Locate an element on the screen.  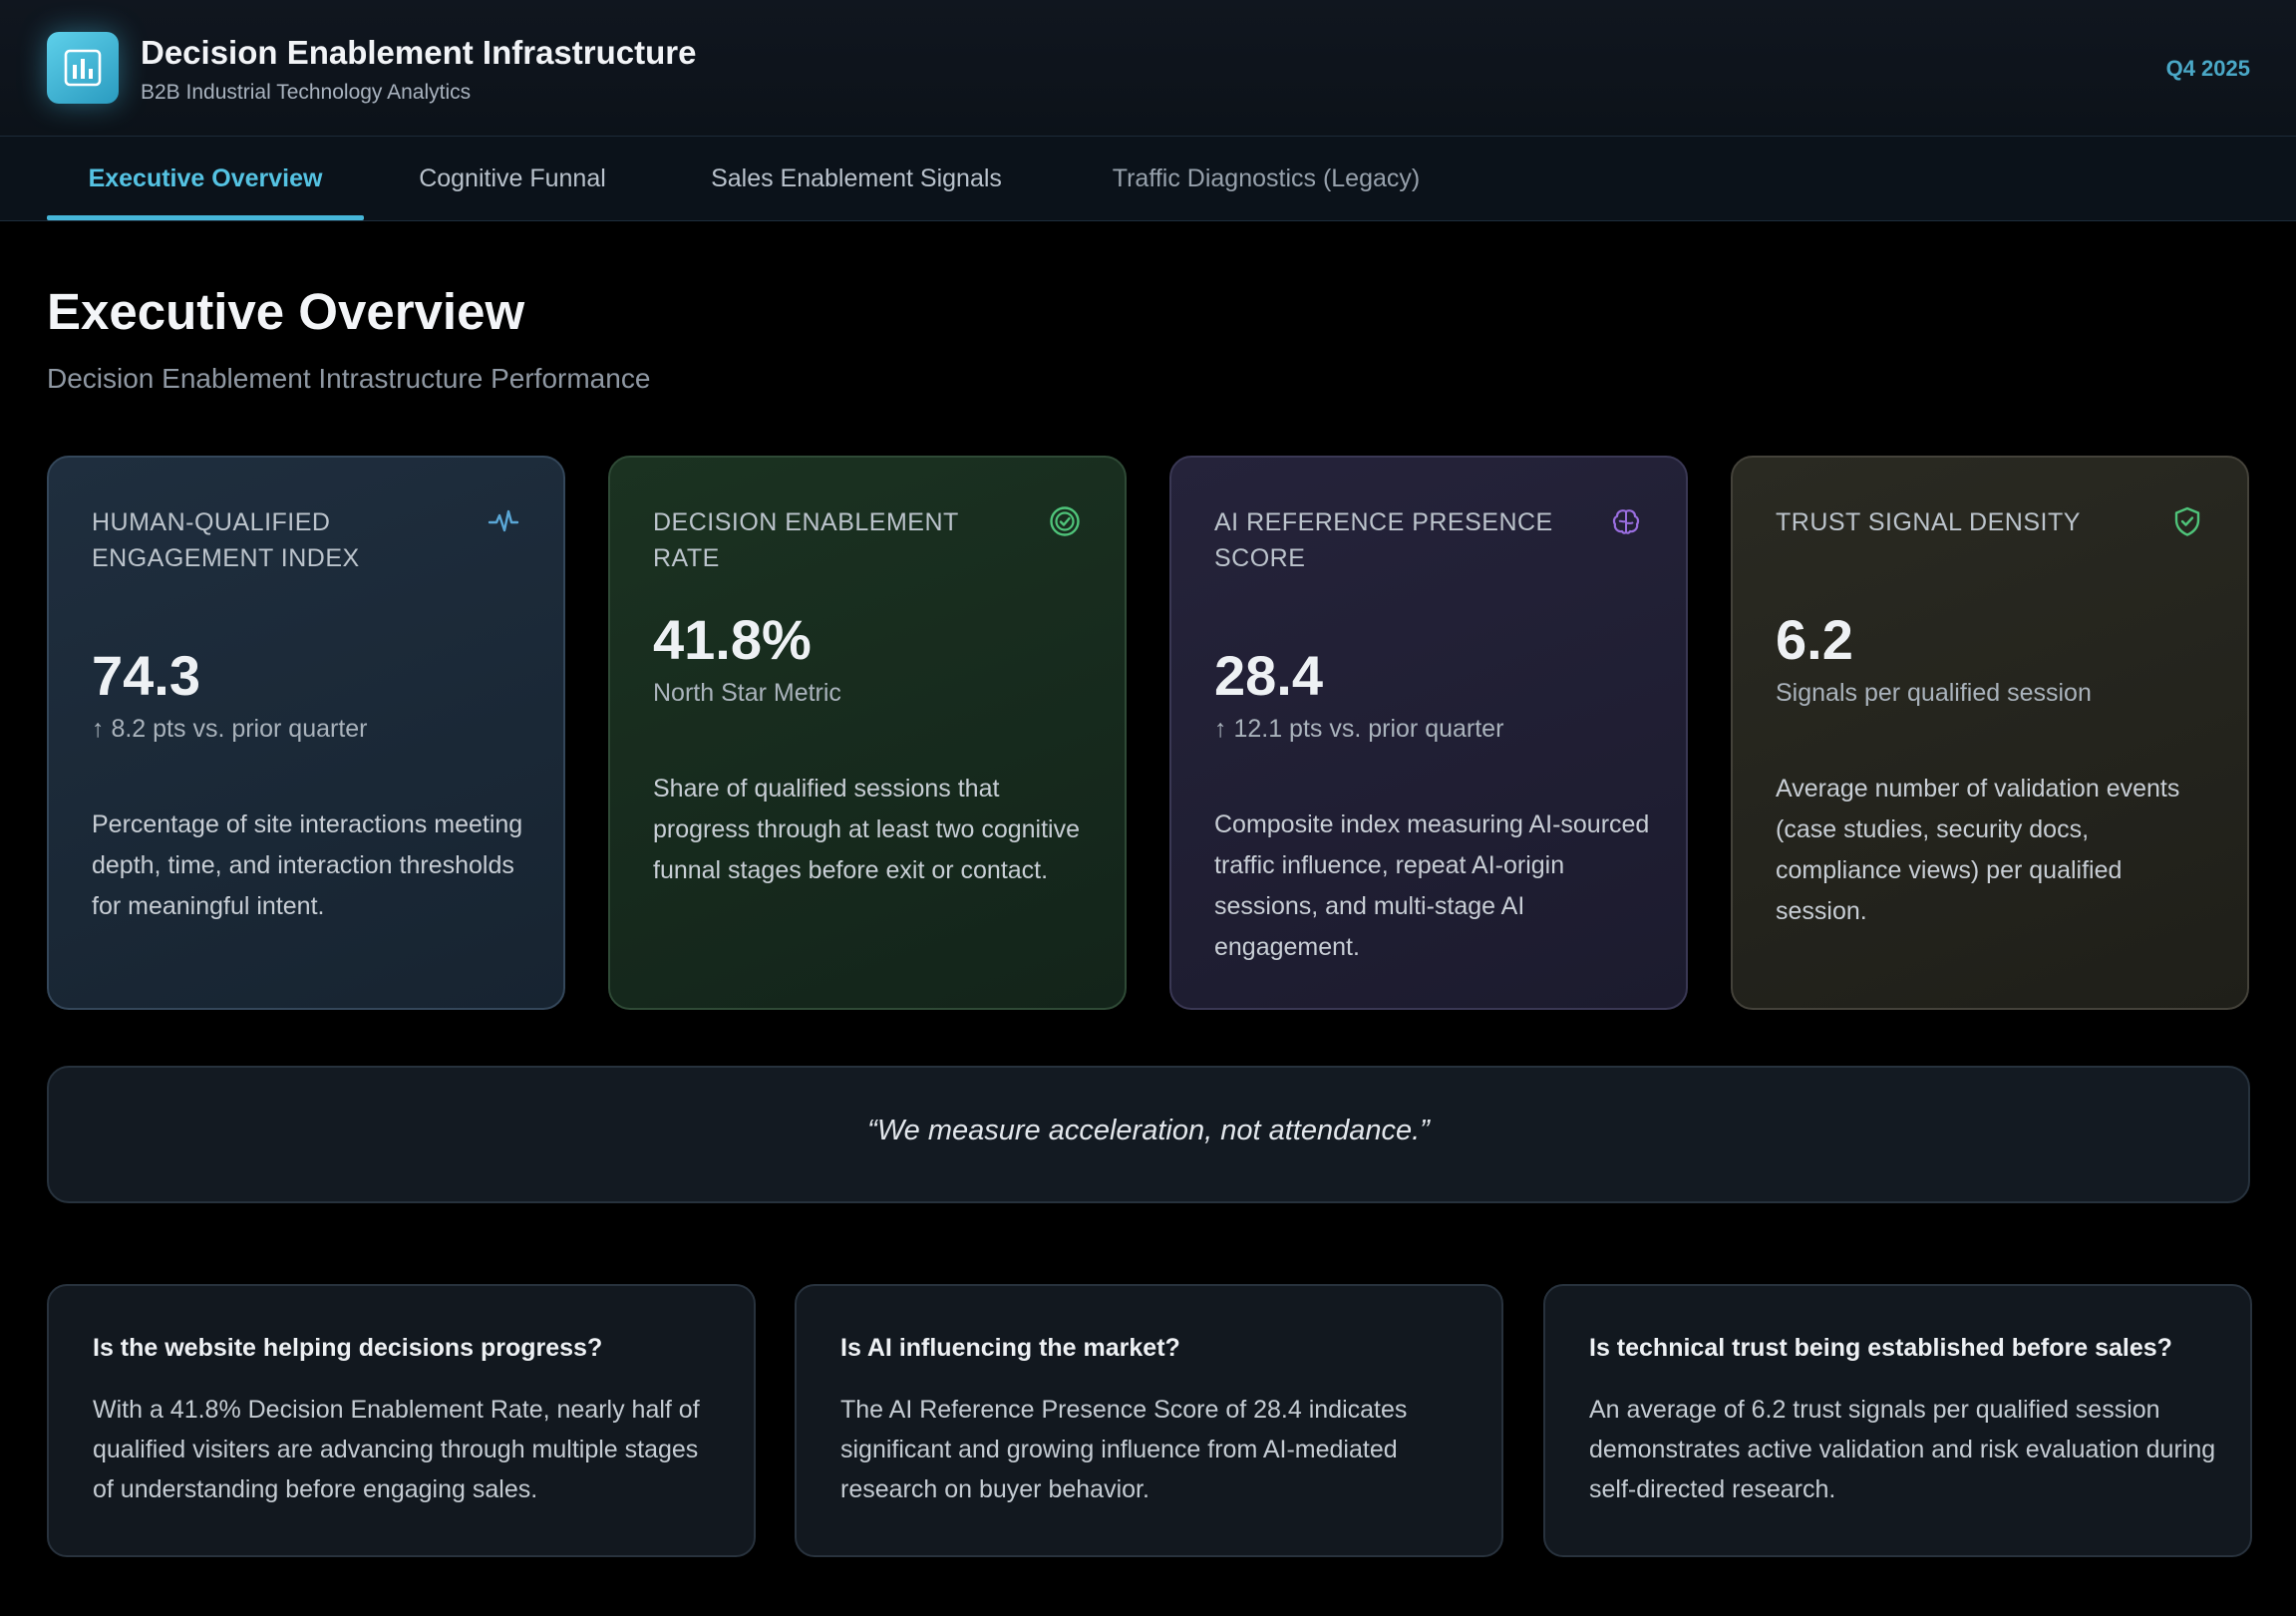
metric-unit: Signals per qualified session is located at coordinates (1934, 693).